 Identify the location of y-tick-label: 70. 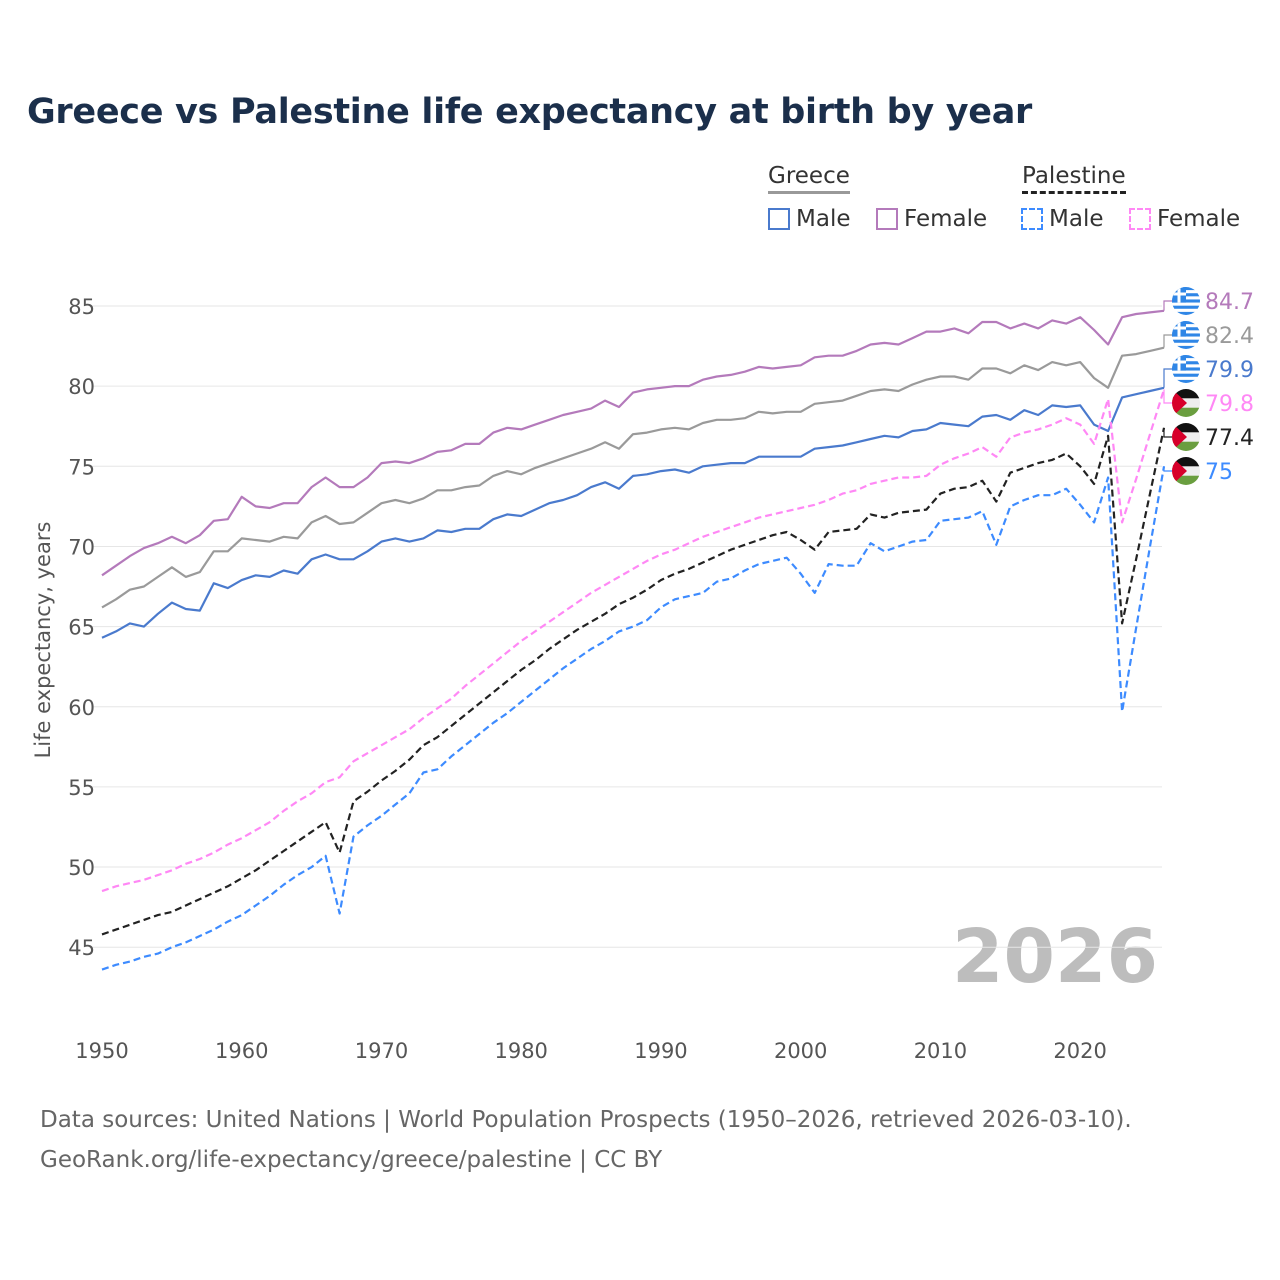
(81, 547).